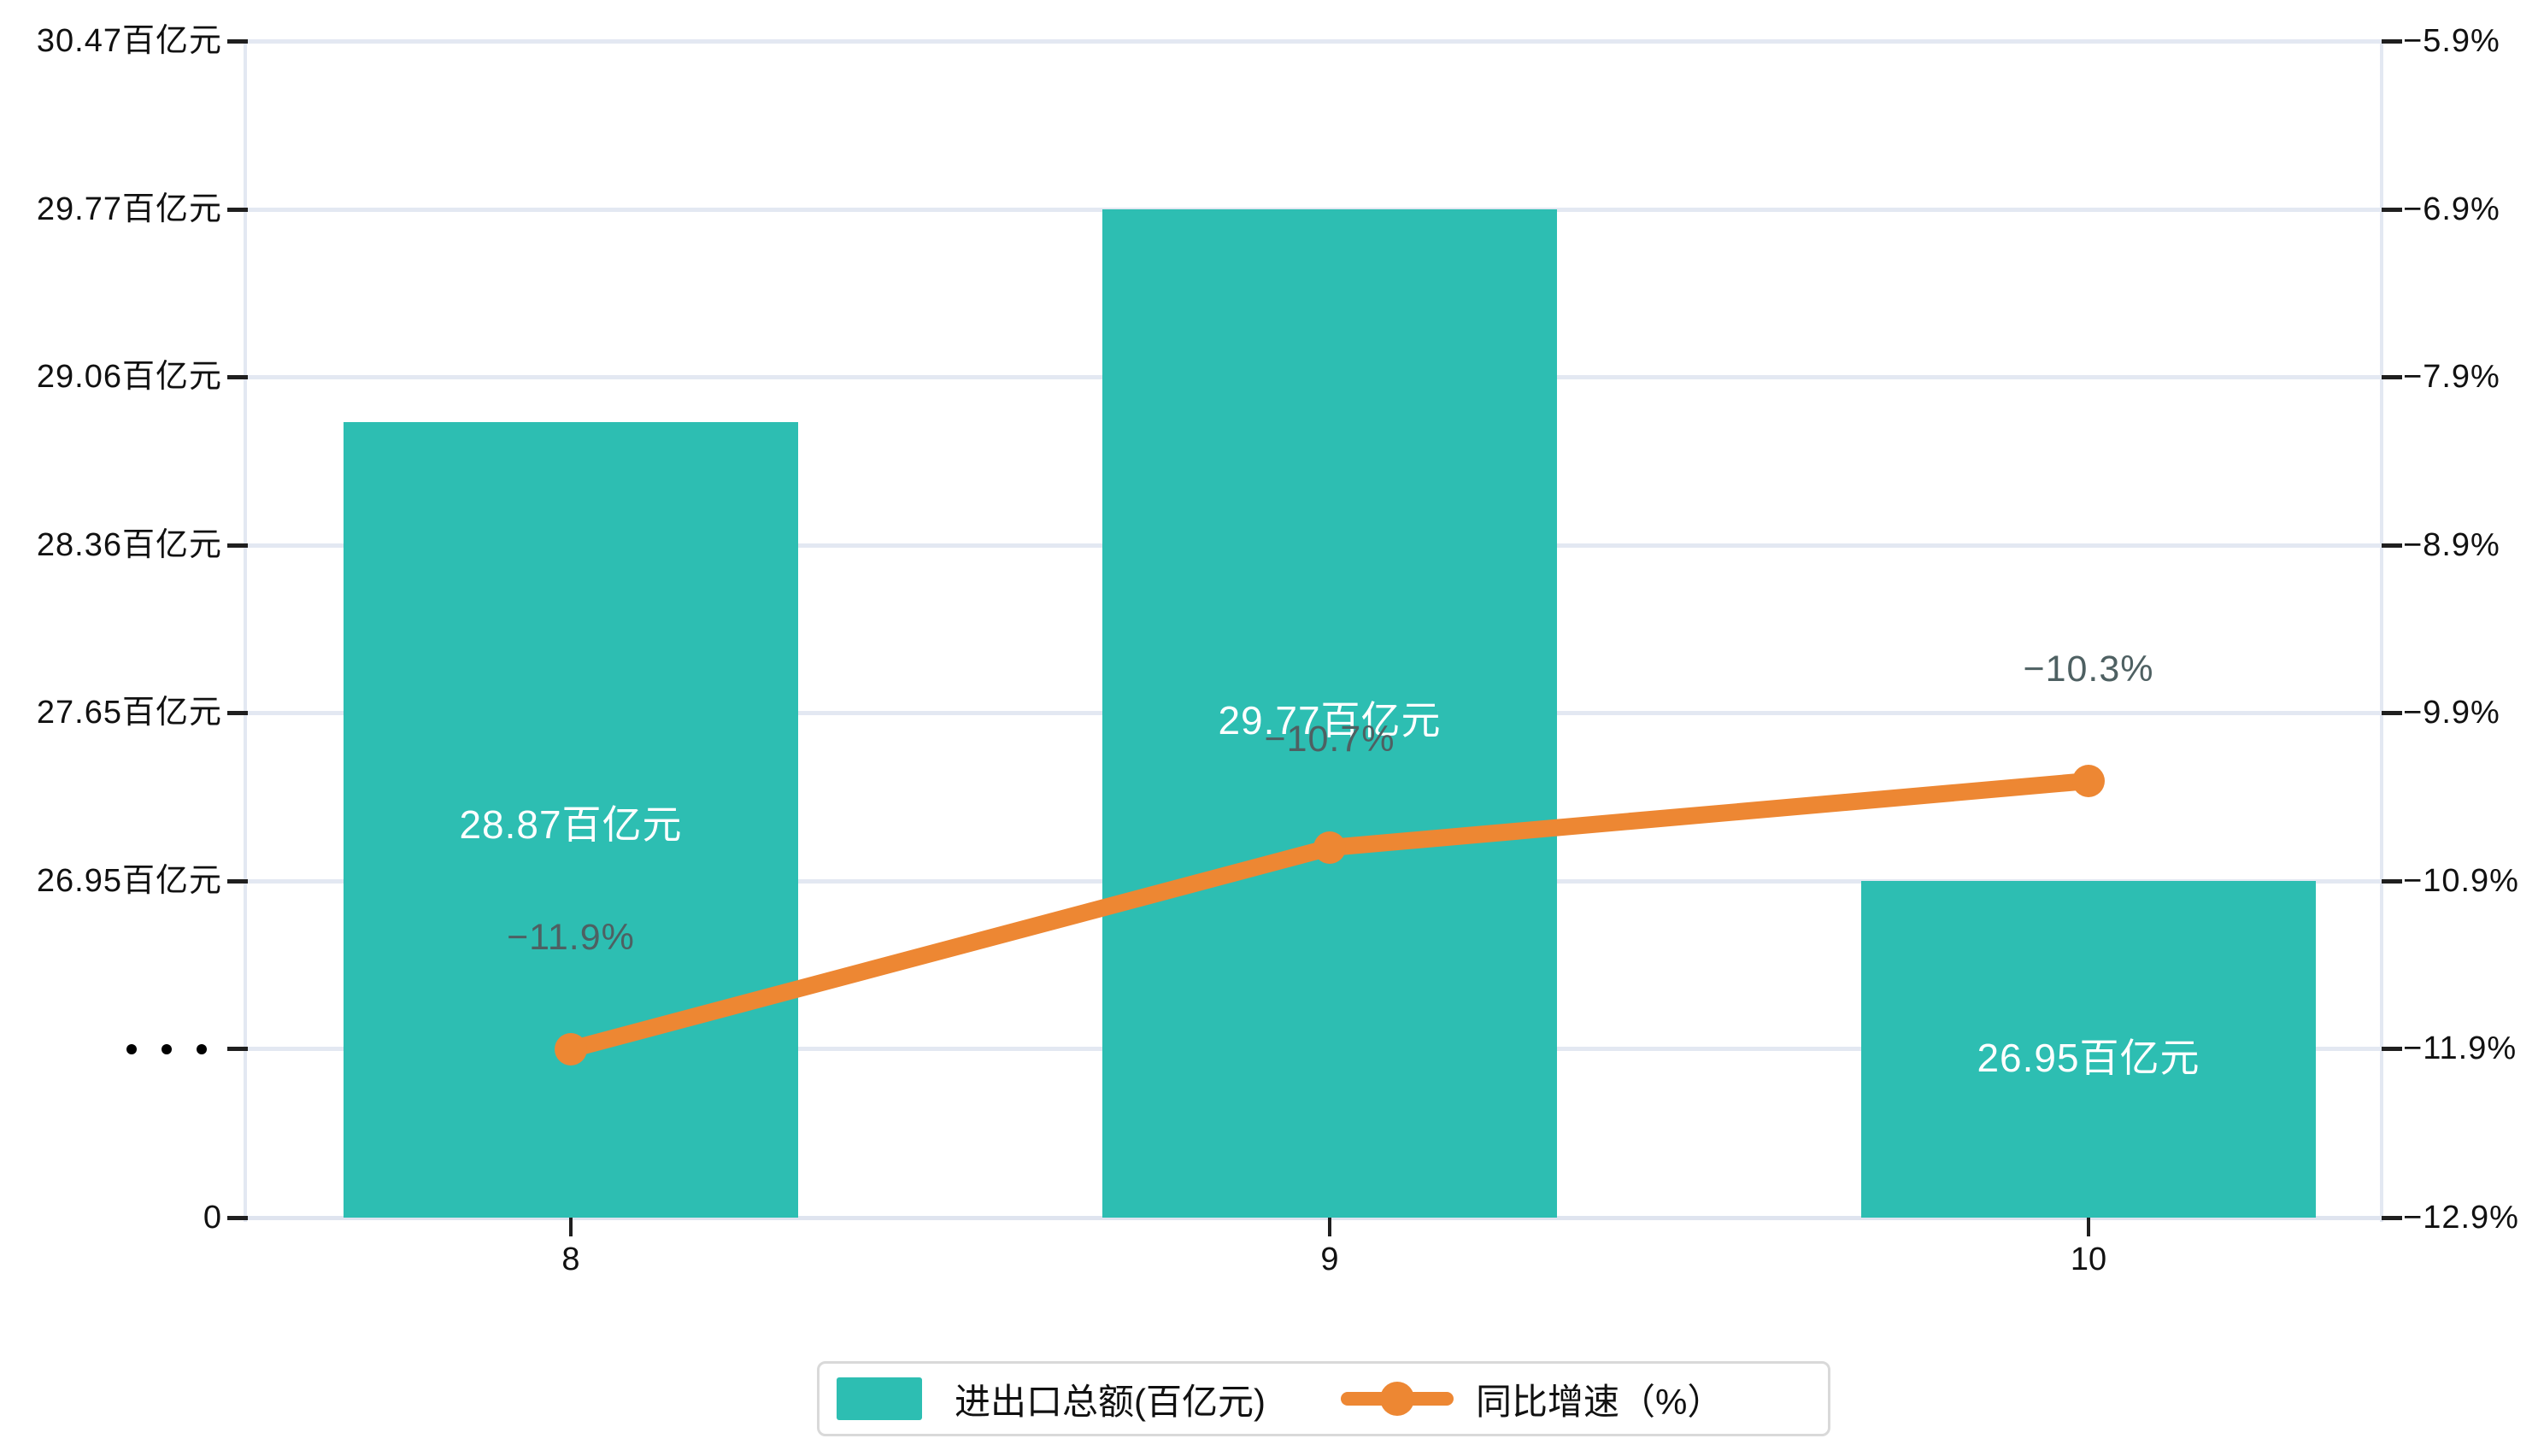 The image size is (2538, 1456). Describe the element at coordinates (2381, 631) in the screenshot. I see `y-axis-right-line` at that location.